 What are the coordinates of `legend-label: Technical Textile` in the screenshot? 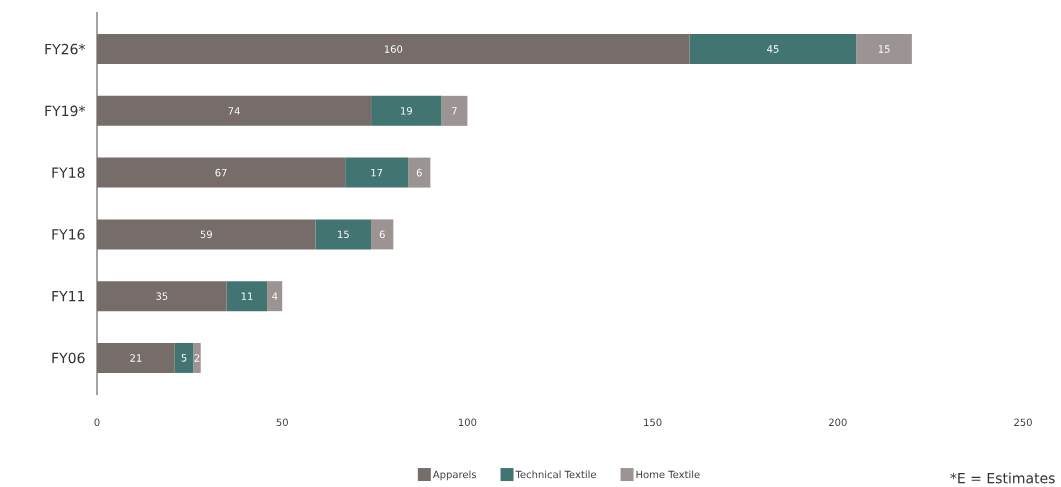 It's located at (556, 474).